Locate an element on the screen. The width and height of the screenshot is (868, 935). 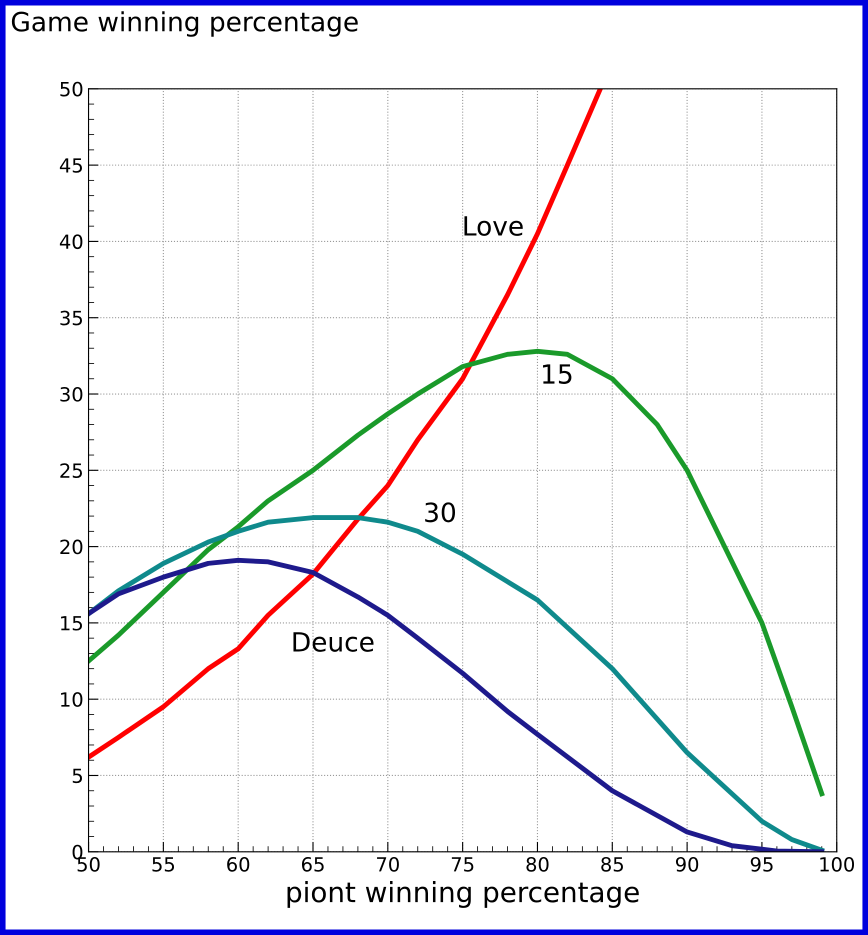
x-axis-title: piont winning percentage is located at coordinates (463, 894).